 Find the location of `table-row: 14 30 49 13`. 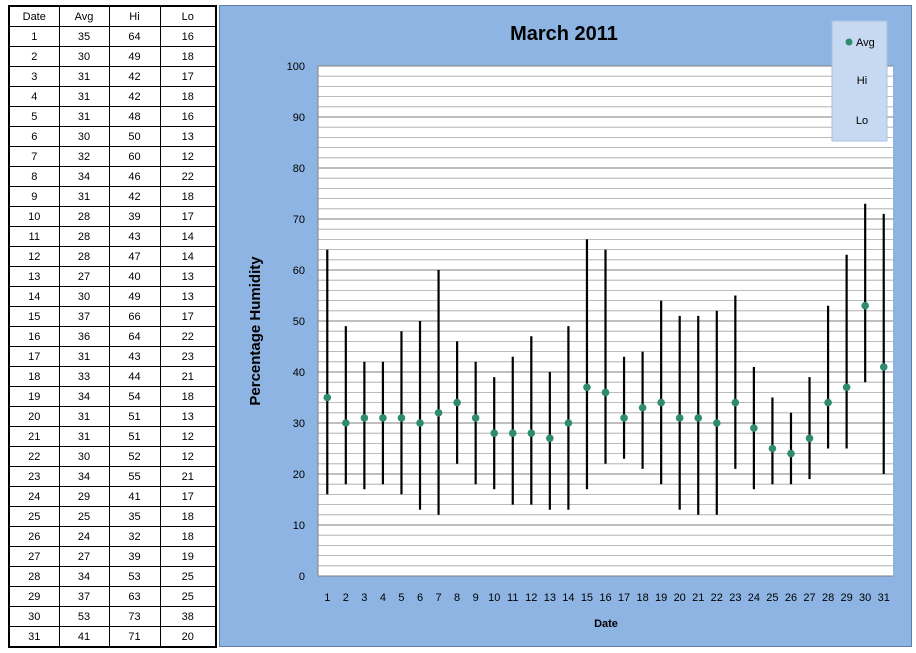

table-row: 14 30 49 13 is located at coordinates (112, 296).